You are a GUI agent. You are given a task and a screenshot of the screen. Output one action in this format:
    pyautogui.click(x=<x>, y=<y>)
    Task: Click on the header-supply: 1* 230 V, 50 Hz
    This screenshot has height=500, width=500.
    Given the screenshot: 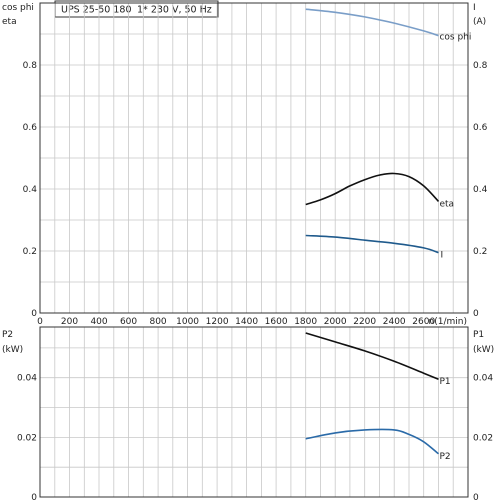 What is the action you would take?
    pyautogui.click(x=174, y=10)
    